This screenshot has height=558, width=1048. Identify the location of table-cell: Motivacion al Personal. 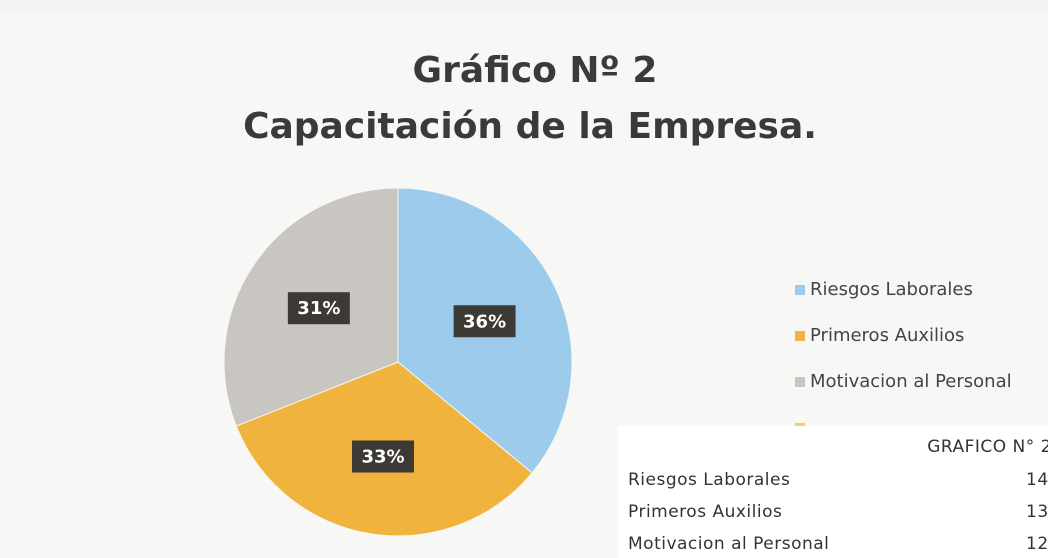
(728, 544).